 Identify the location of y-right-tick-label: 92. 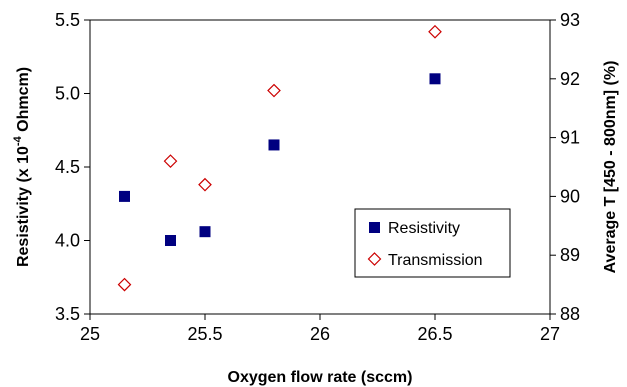
(570, 79).